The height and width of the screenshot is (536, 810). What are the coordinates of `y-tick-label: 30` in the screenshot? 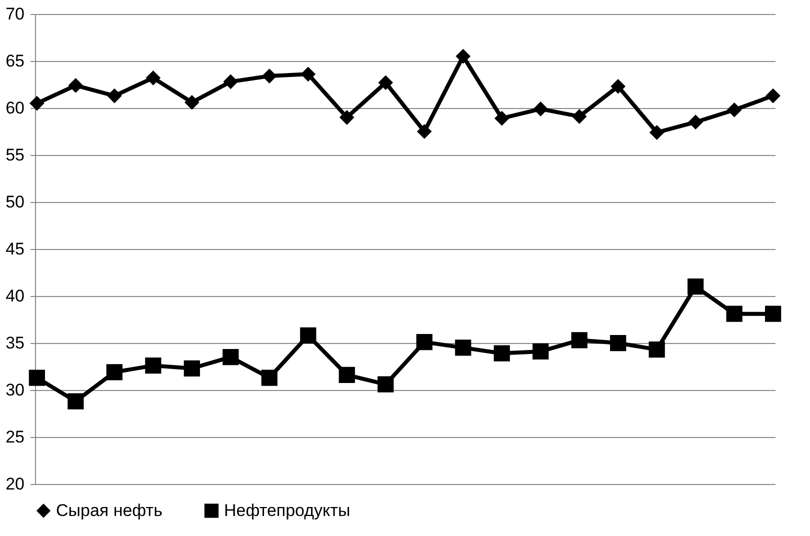 It's located at (15, 390).